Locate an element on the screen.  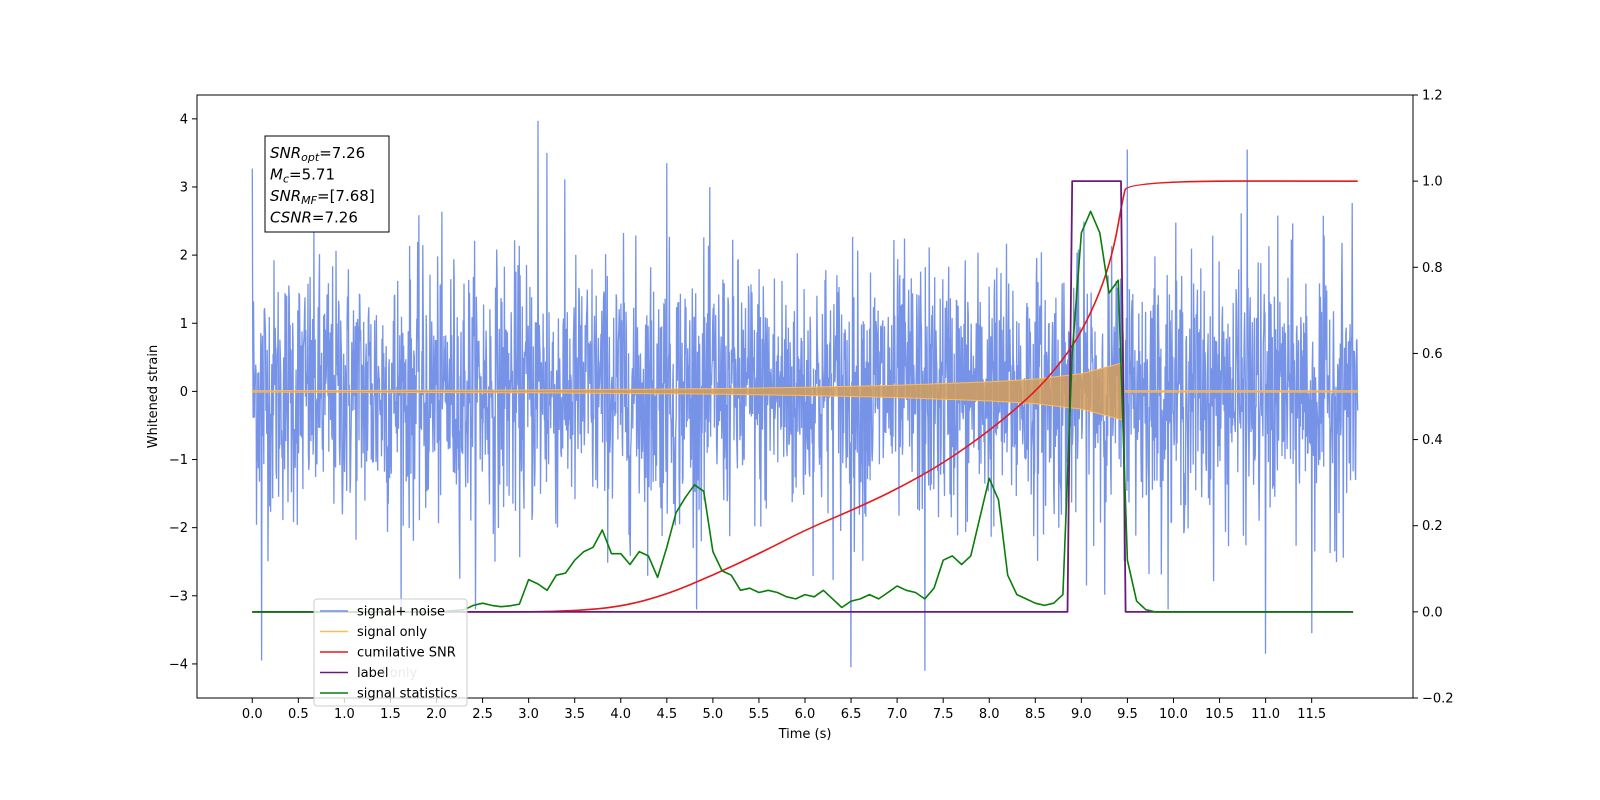
x-tick-label: 2.0 is located at coordinates (436, 714).